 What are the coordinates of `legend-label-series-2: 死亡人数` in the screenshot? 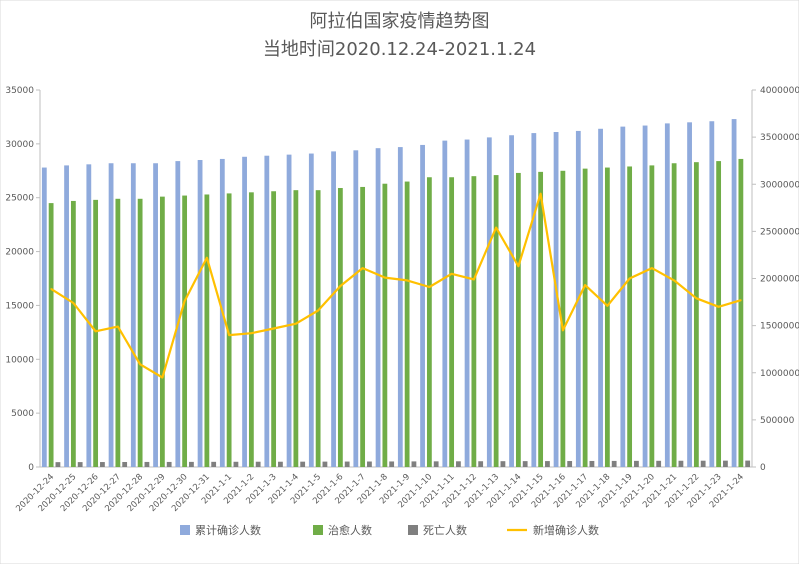 It's located at (445, 530).